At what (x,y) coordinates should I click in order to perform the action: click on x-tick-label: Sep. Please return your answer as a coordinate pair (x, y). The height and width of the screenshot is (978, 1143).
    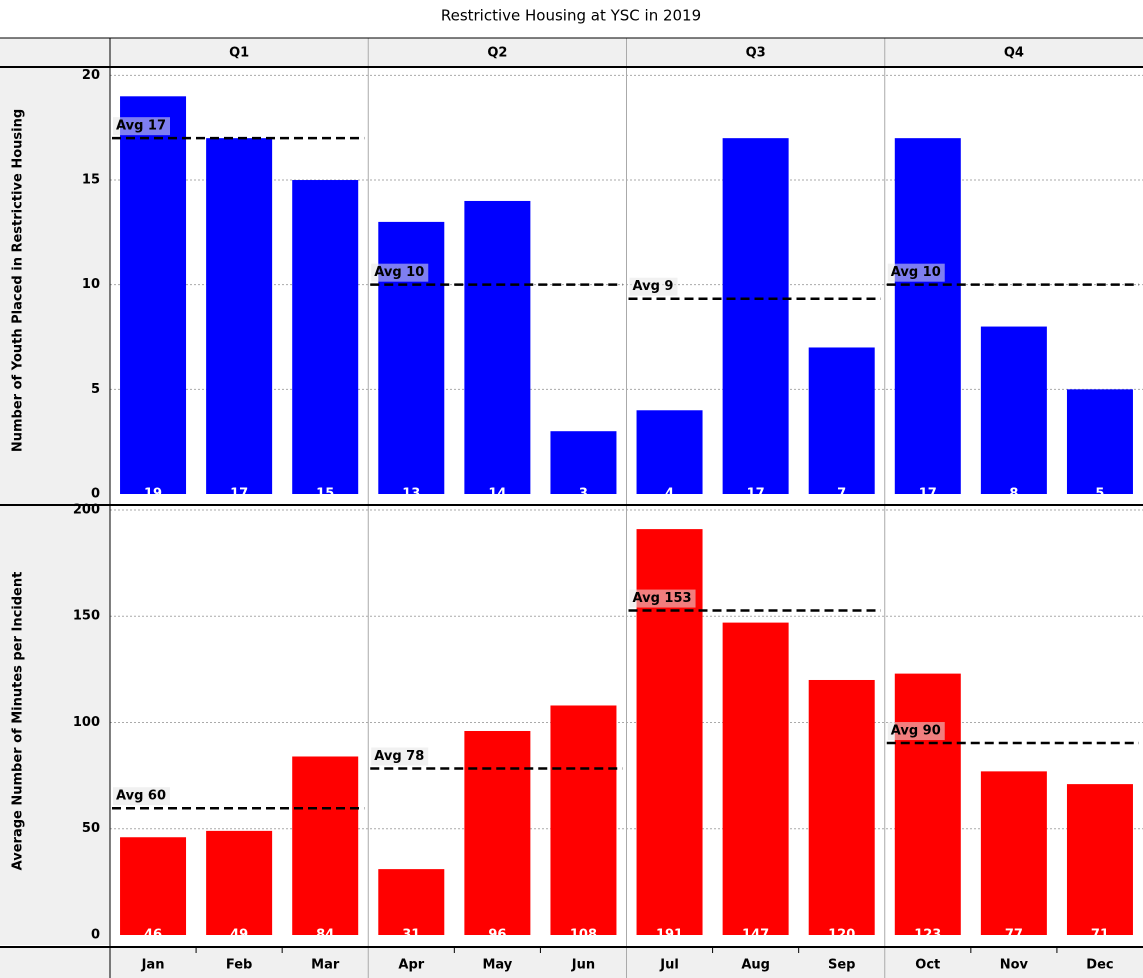
    Looking at the image, I should click on (842, 965).